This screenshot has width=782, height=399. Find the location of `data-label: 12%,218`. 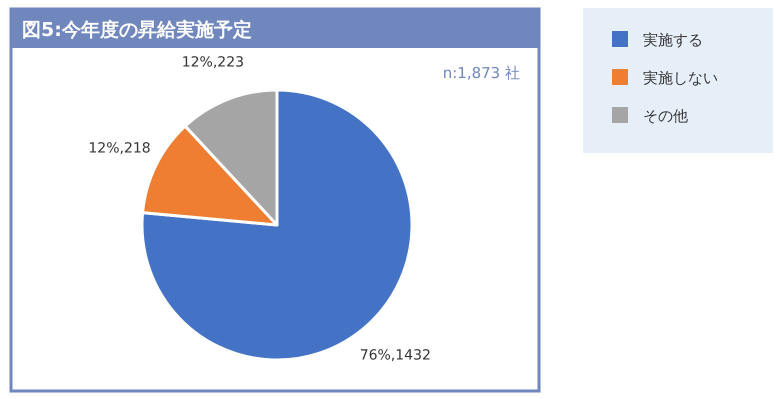

data-label: 12%,218 is located at coordinates (119, 148).